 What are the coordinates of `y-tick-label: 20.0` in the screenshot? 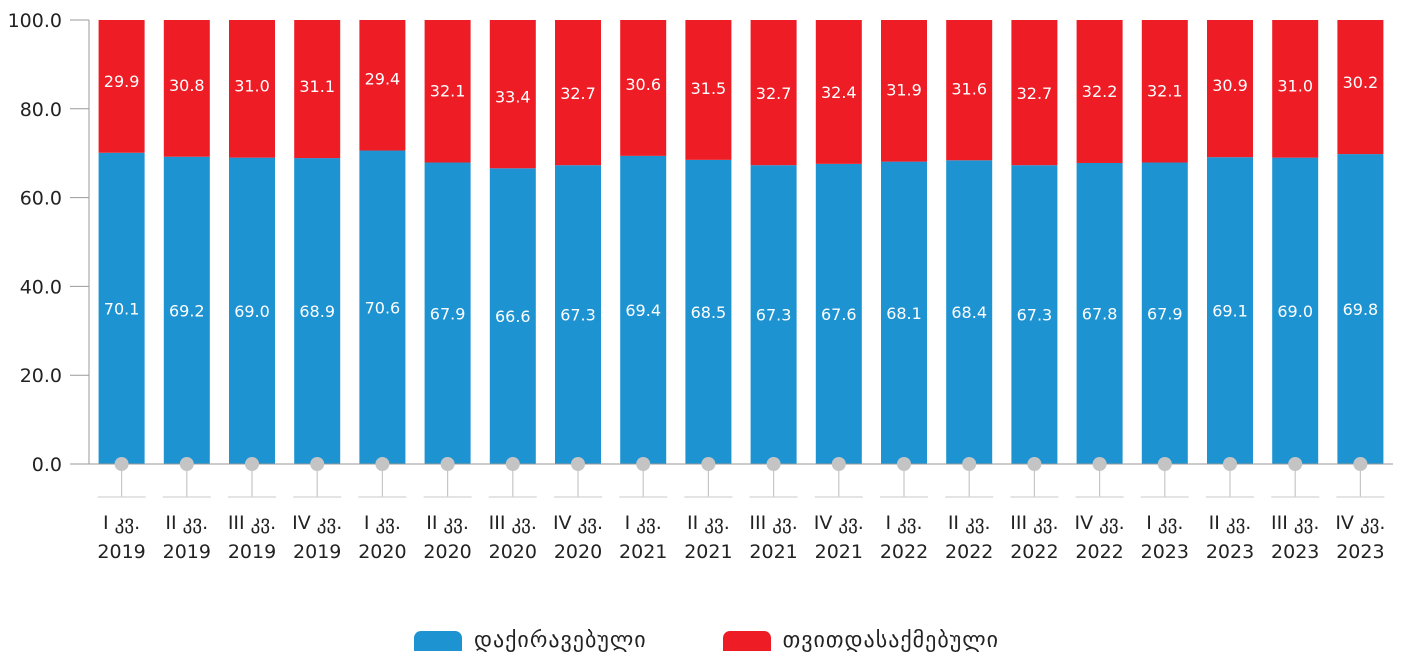 It's located at (41, 376).